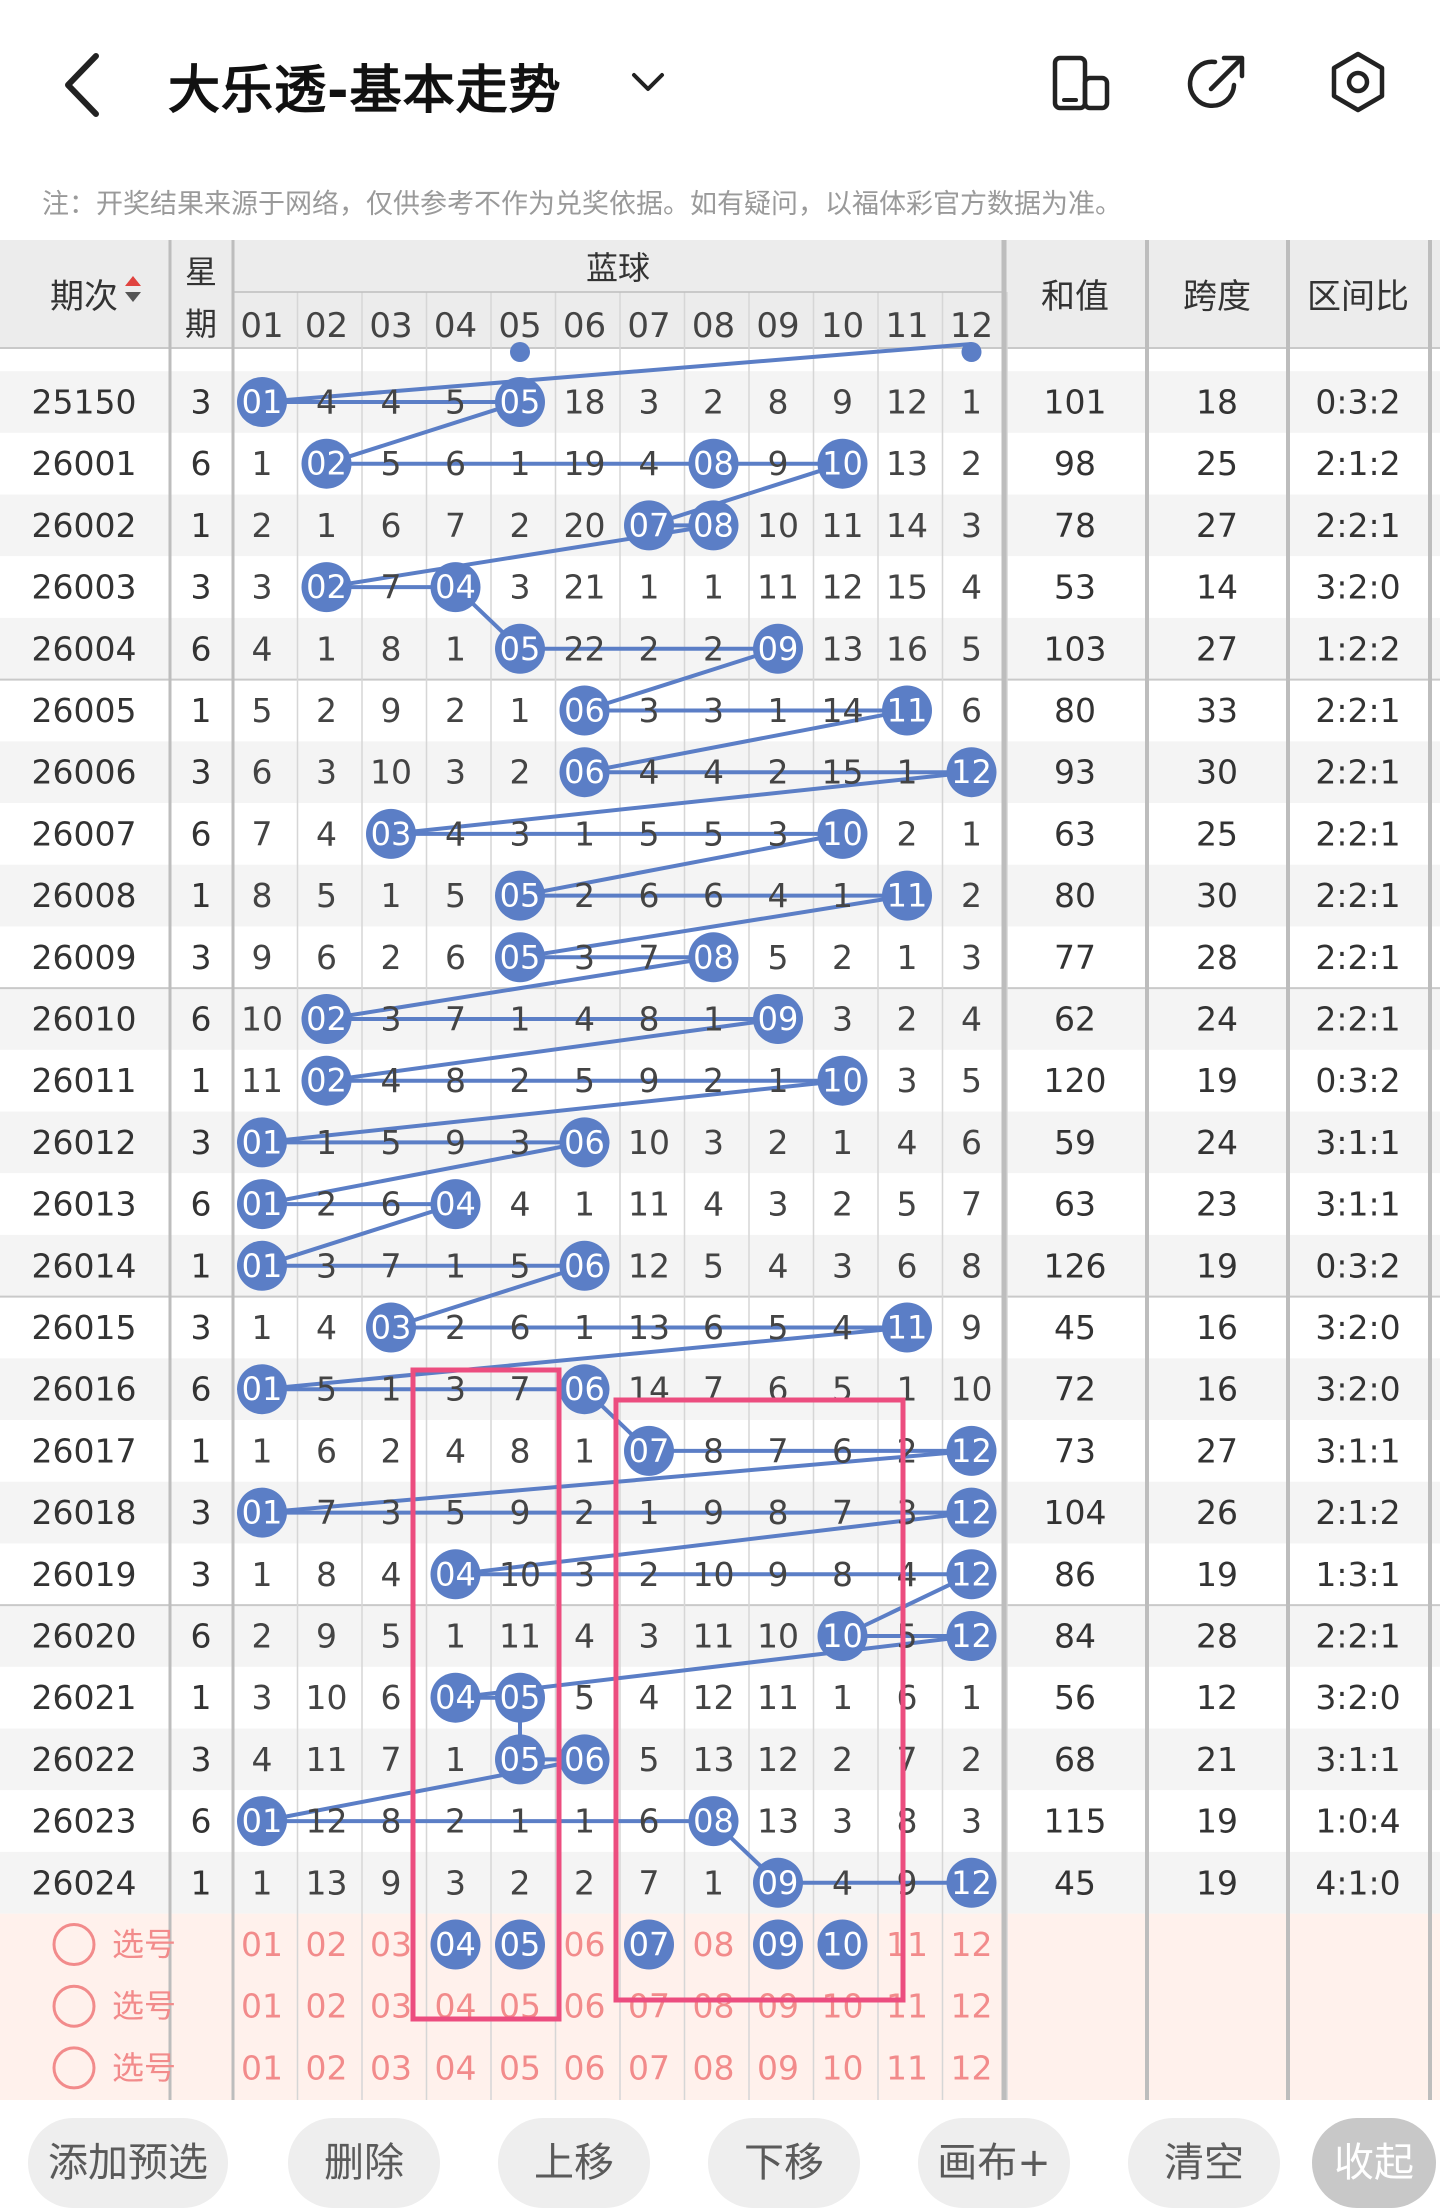 Image resolution: width=1440 pixels, height=2208 pixels. I want to click on blue-number-header: 09, so click(777, 326).